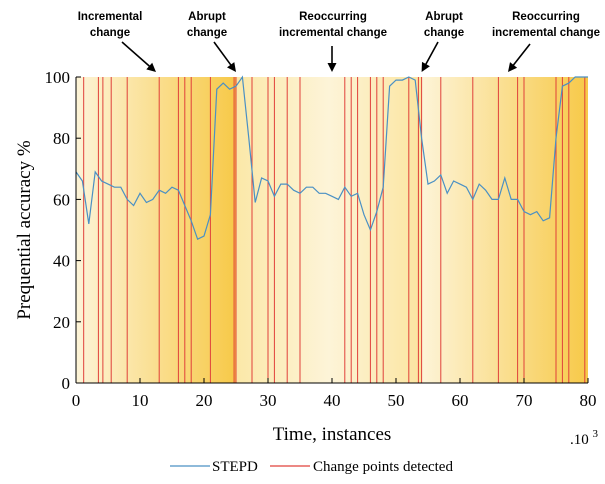  Describe the element at coordinates (223, 54) in the screenshot. I see `annotation-1-arrow-shaft` at that location.